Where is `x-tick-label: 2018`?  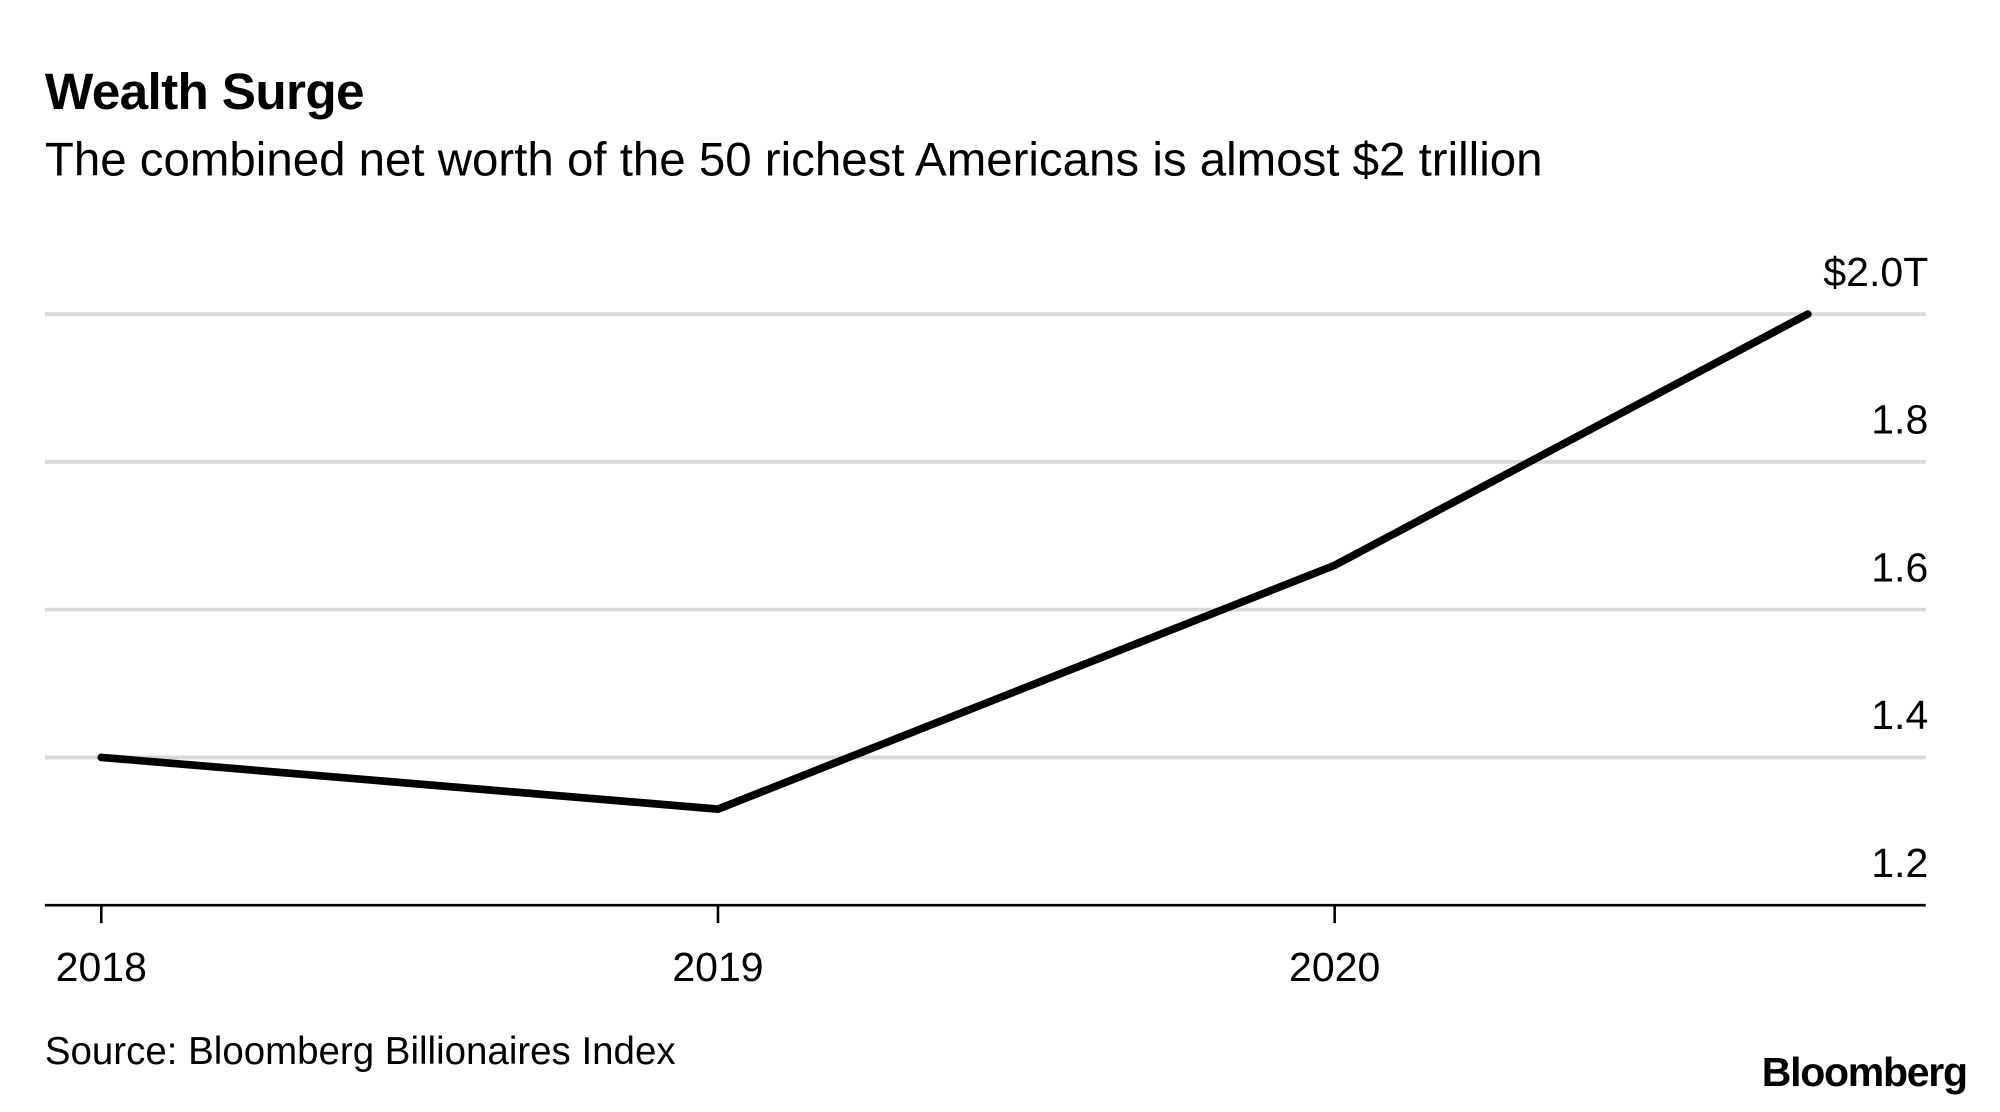 x-tick-label: 2018 is located at coordinates (101, 967).